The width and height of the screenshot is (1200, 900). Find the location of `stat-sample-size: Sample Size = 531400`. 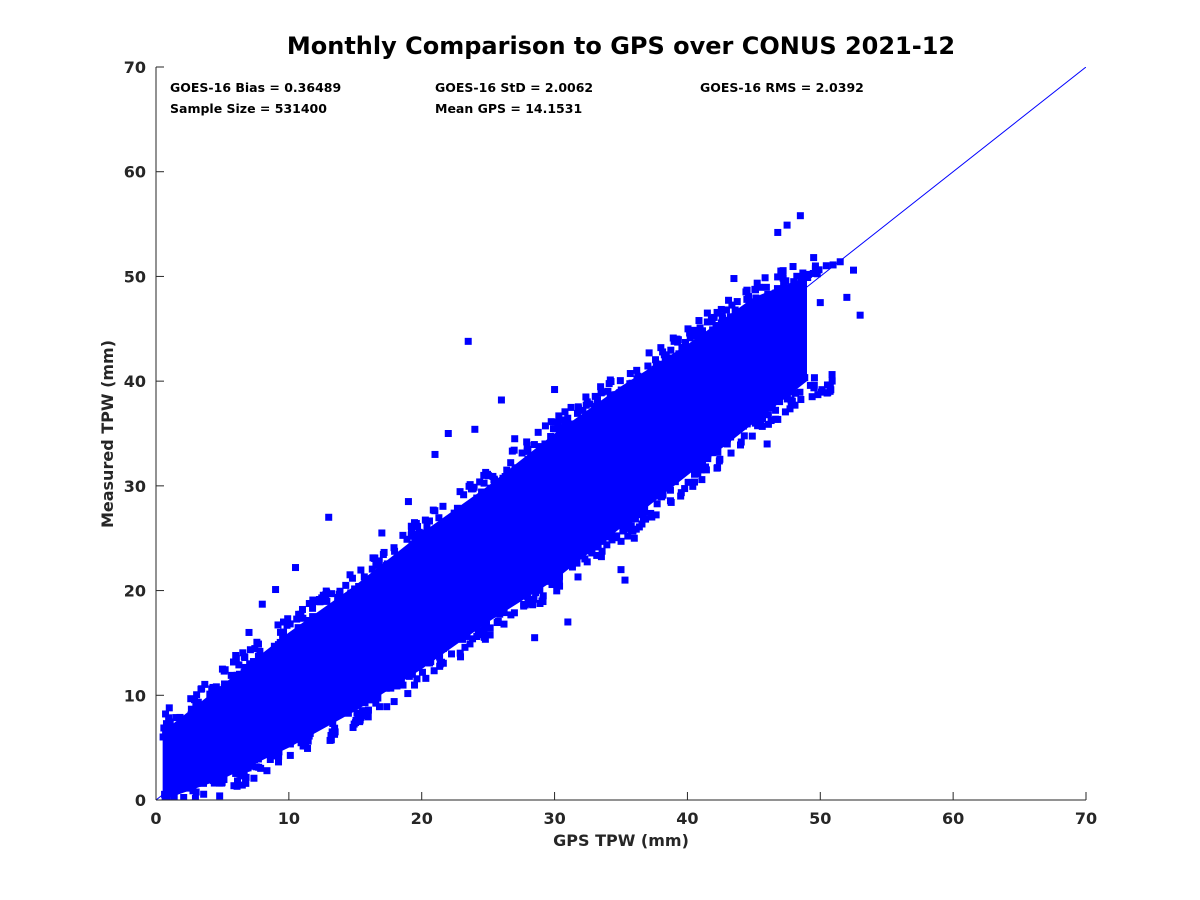

stat-sample-size: Sample Size = 531400 is located at coordinates (248, 108).